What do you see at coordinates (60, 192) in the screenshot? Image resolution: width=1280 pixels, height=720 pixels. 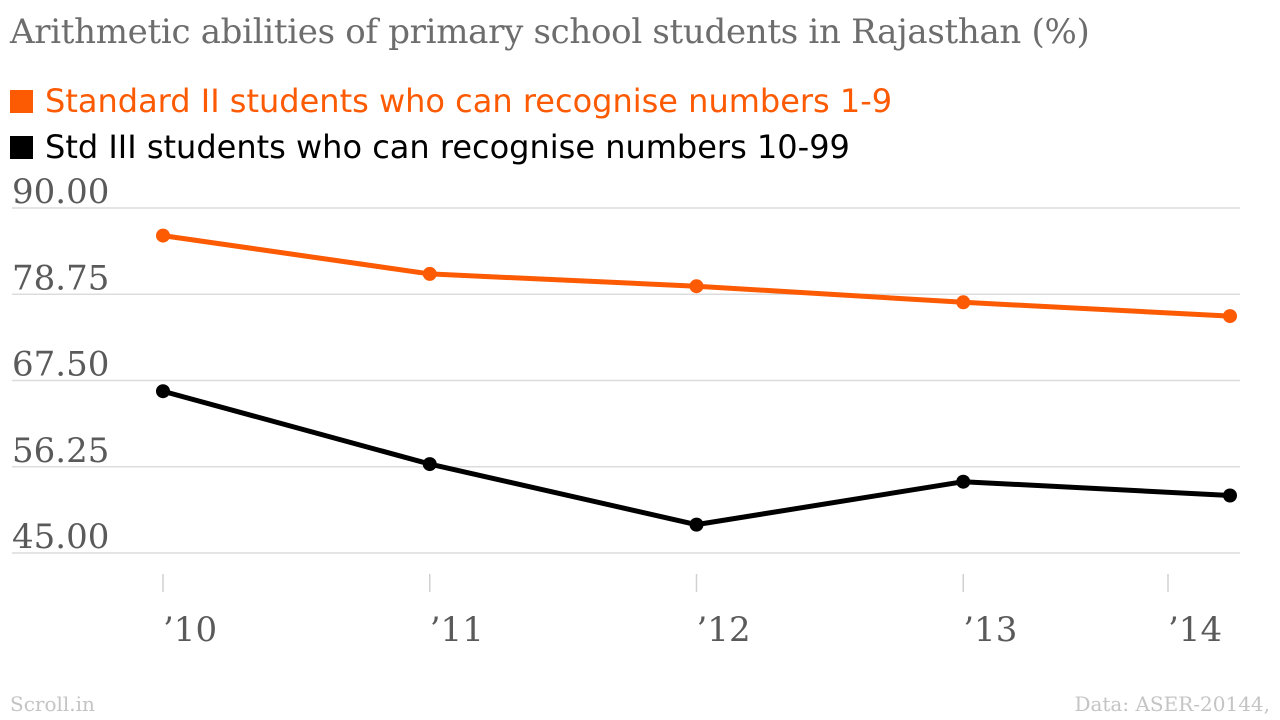 I see `y-tick-label-0: 90.00` at bounding box center [60, 192].